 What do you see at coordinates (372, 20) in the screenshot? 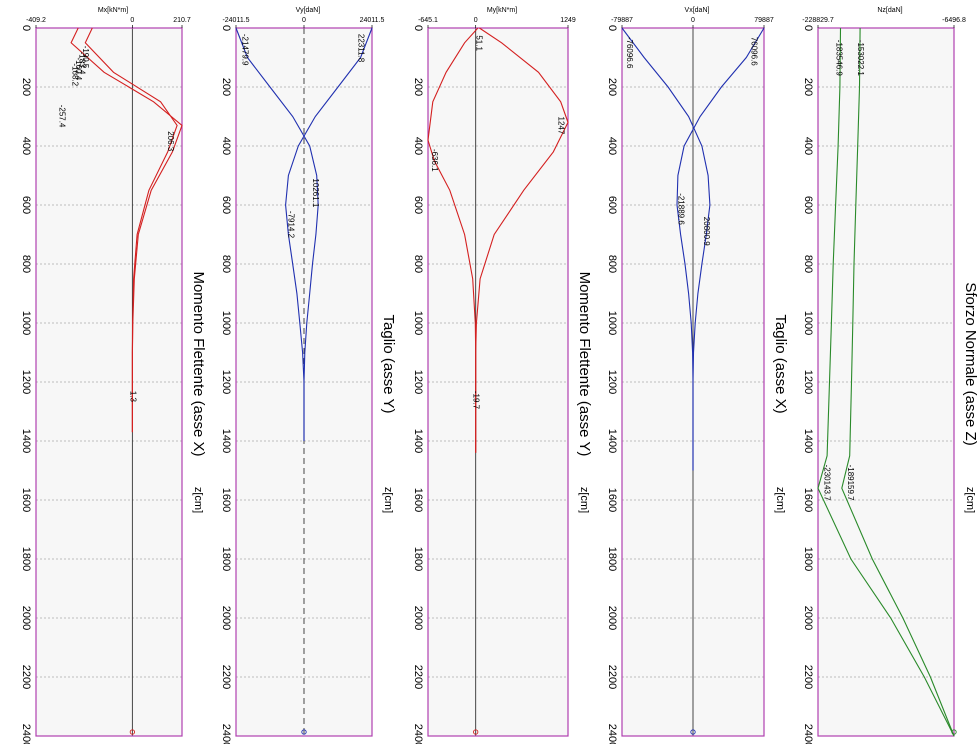
I see `value-tick-label: 24011.5` at bounding box center [372, 20].